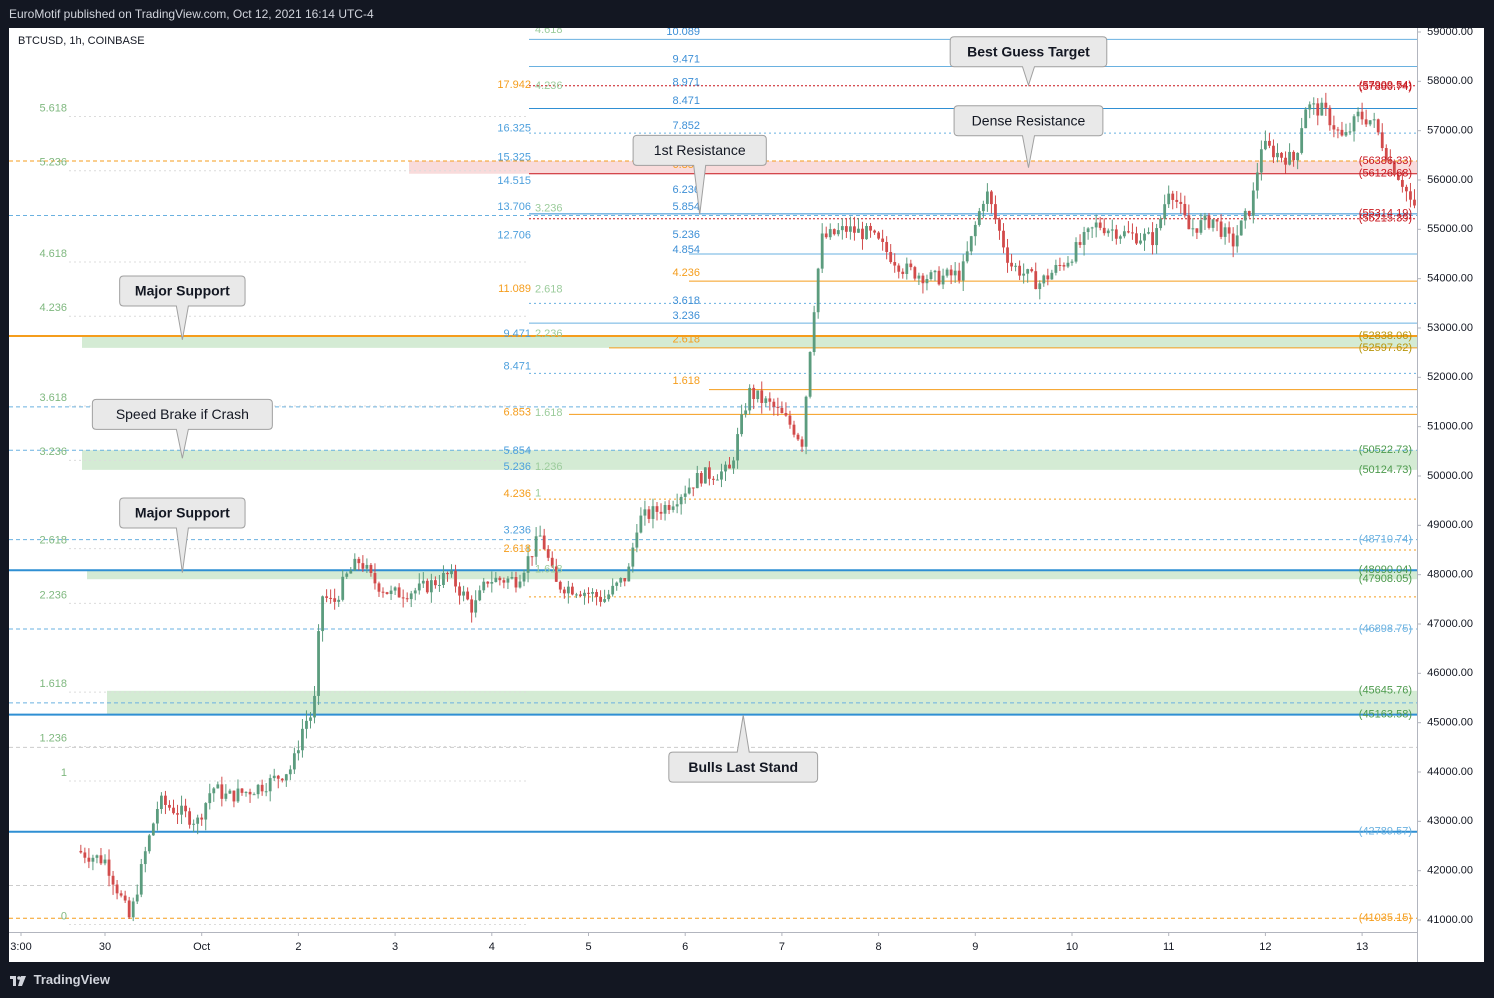  Describe the element at coordinates (752, 575) in the screenshot. I see `zone-major-support-lower` at that location.